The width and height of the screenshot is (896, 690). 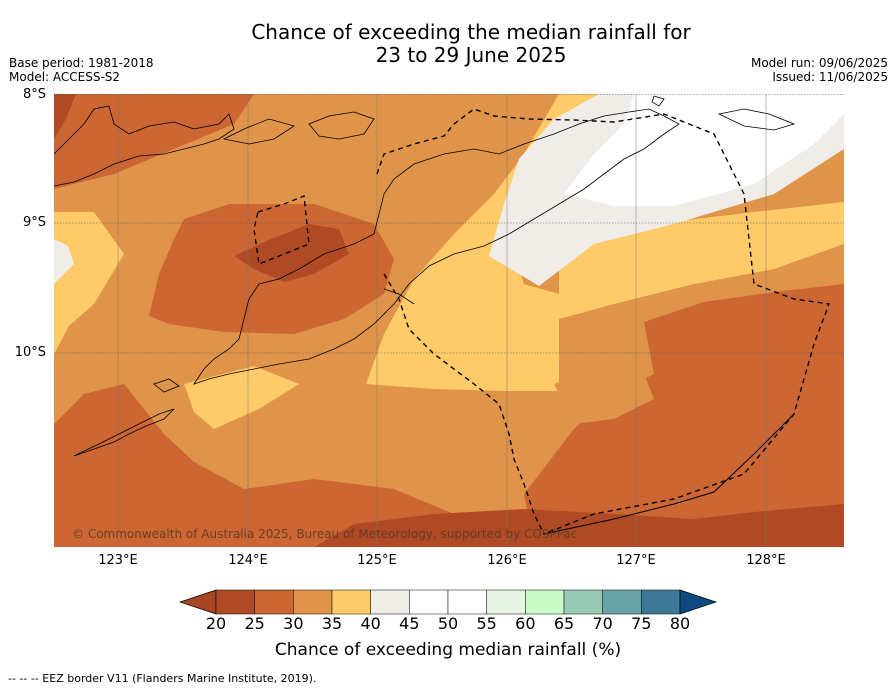 What do you see at coordinates (658, 101) in the screenshot?
I see `coastline-wetar-east` at bounding box center [658, 101].